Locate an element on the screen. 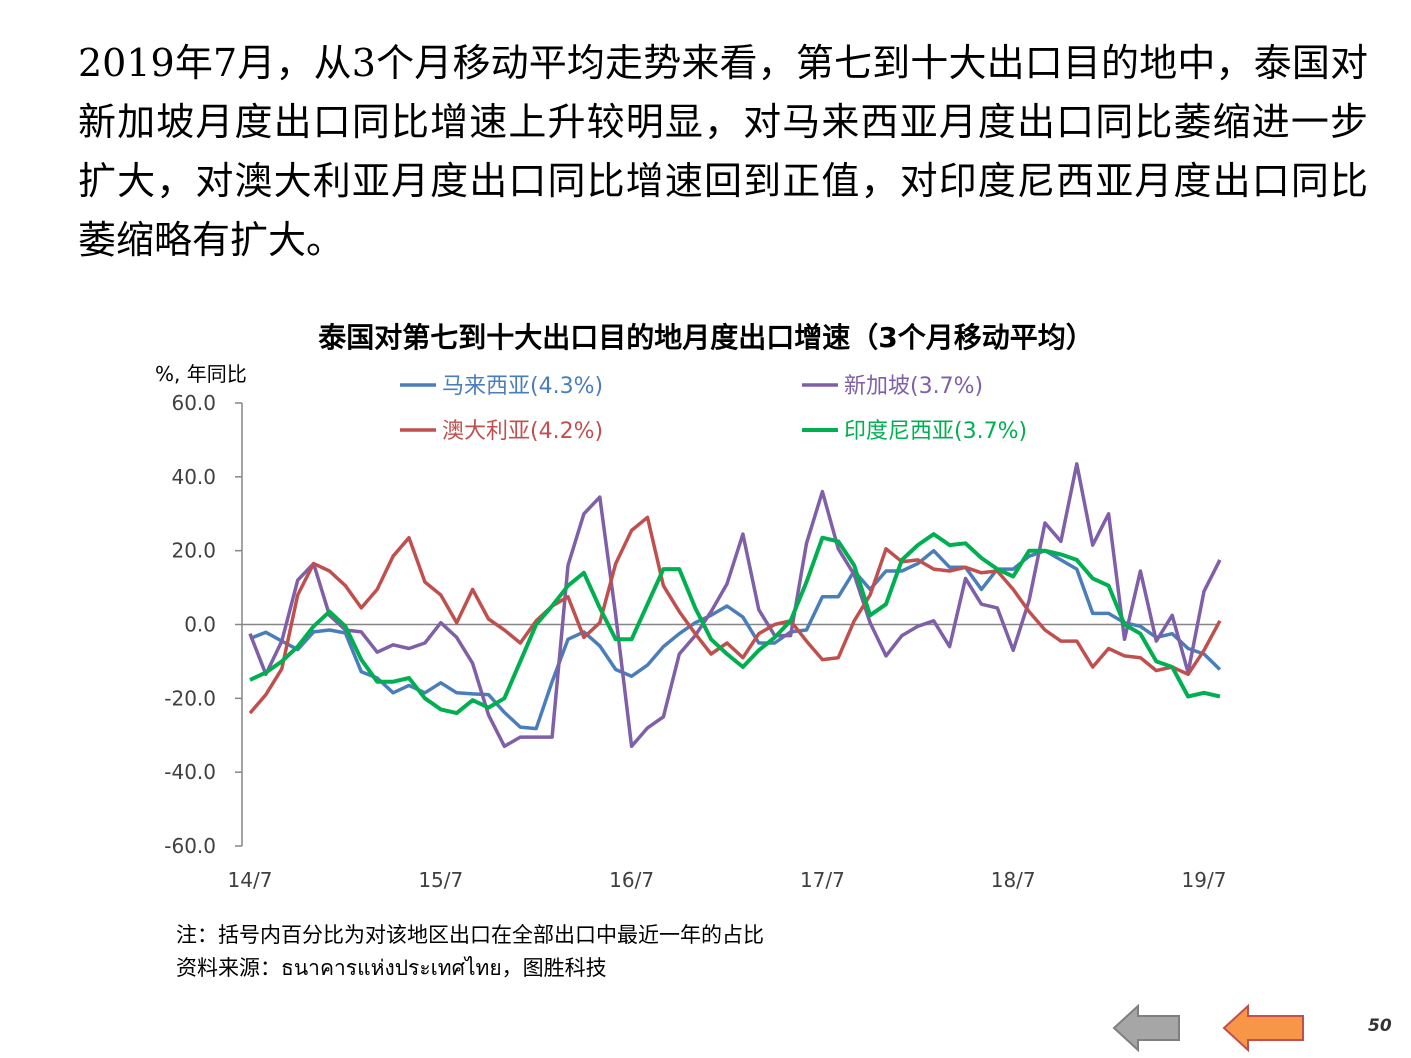 This screenshot has width=1411, height=1058. y-tick-label: 60.0 is located at coordinates (193, 403).